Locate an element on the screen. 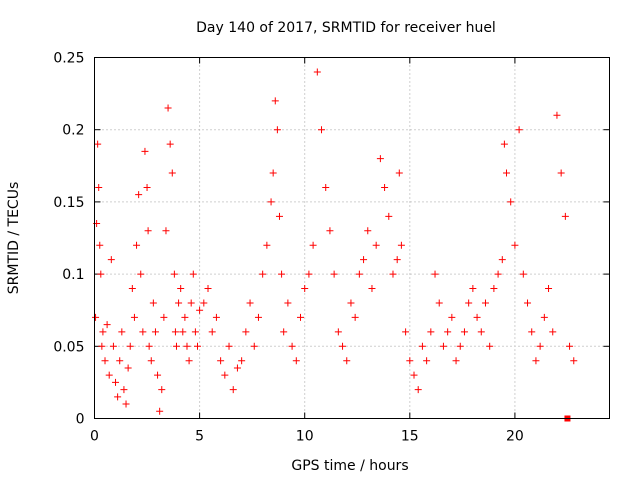 The height and width of the screenshot is (480, 640). y-tick-label: 0.2 is located at coordinates (73, 131).